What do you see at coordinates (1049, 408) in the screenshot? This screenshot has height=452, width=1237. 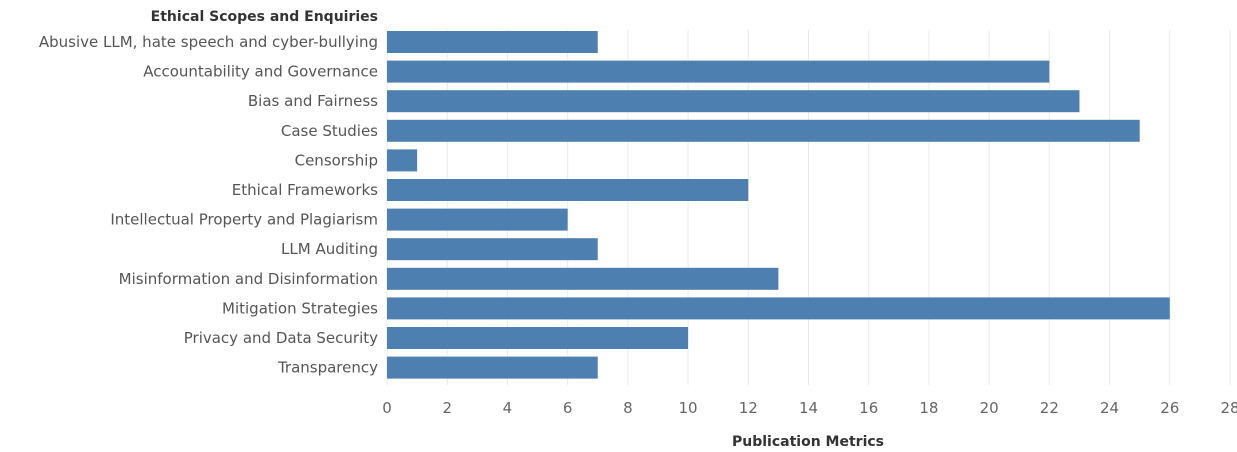 I see `x-tick-label: 22` at bounding box center [1049, 408].